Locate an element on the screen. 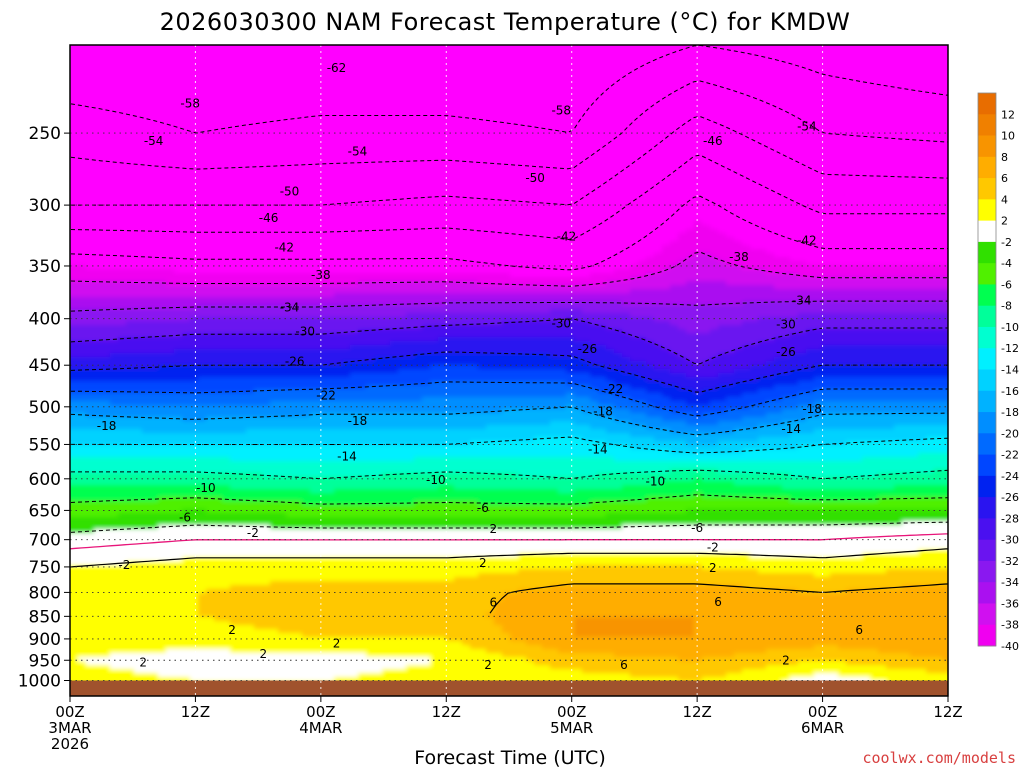  contour-label: -22 is located at coordinates (326, 396).